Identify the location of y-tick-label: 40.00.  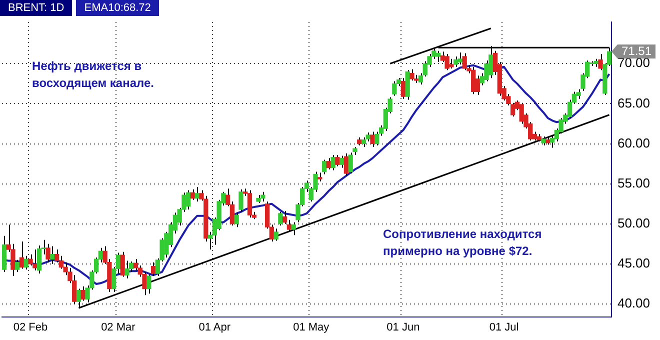
(633, 303).